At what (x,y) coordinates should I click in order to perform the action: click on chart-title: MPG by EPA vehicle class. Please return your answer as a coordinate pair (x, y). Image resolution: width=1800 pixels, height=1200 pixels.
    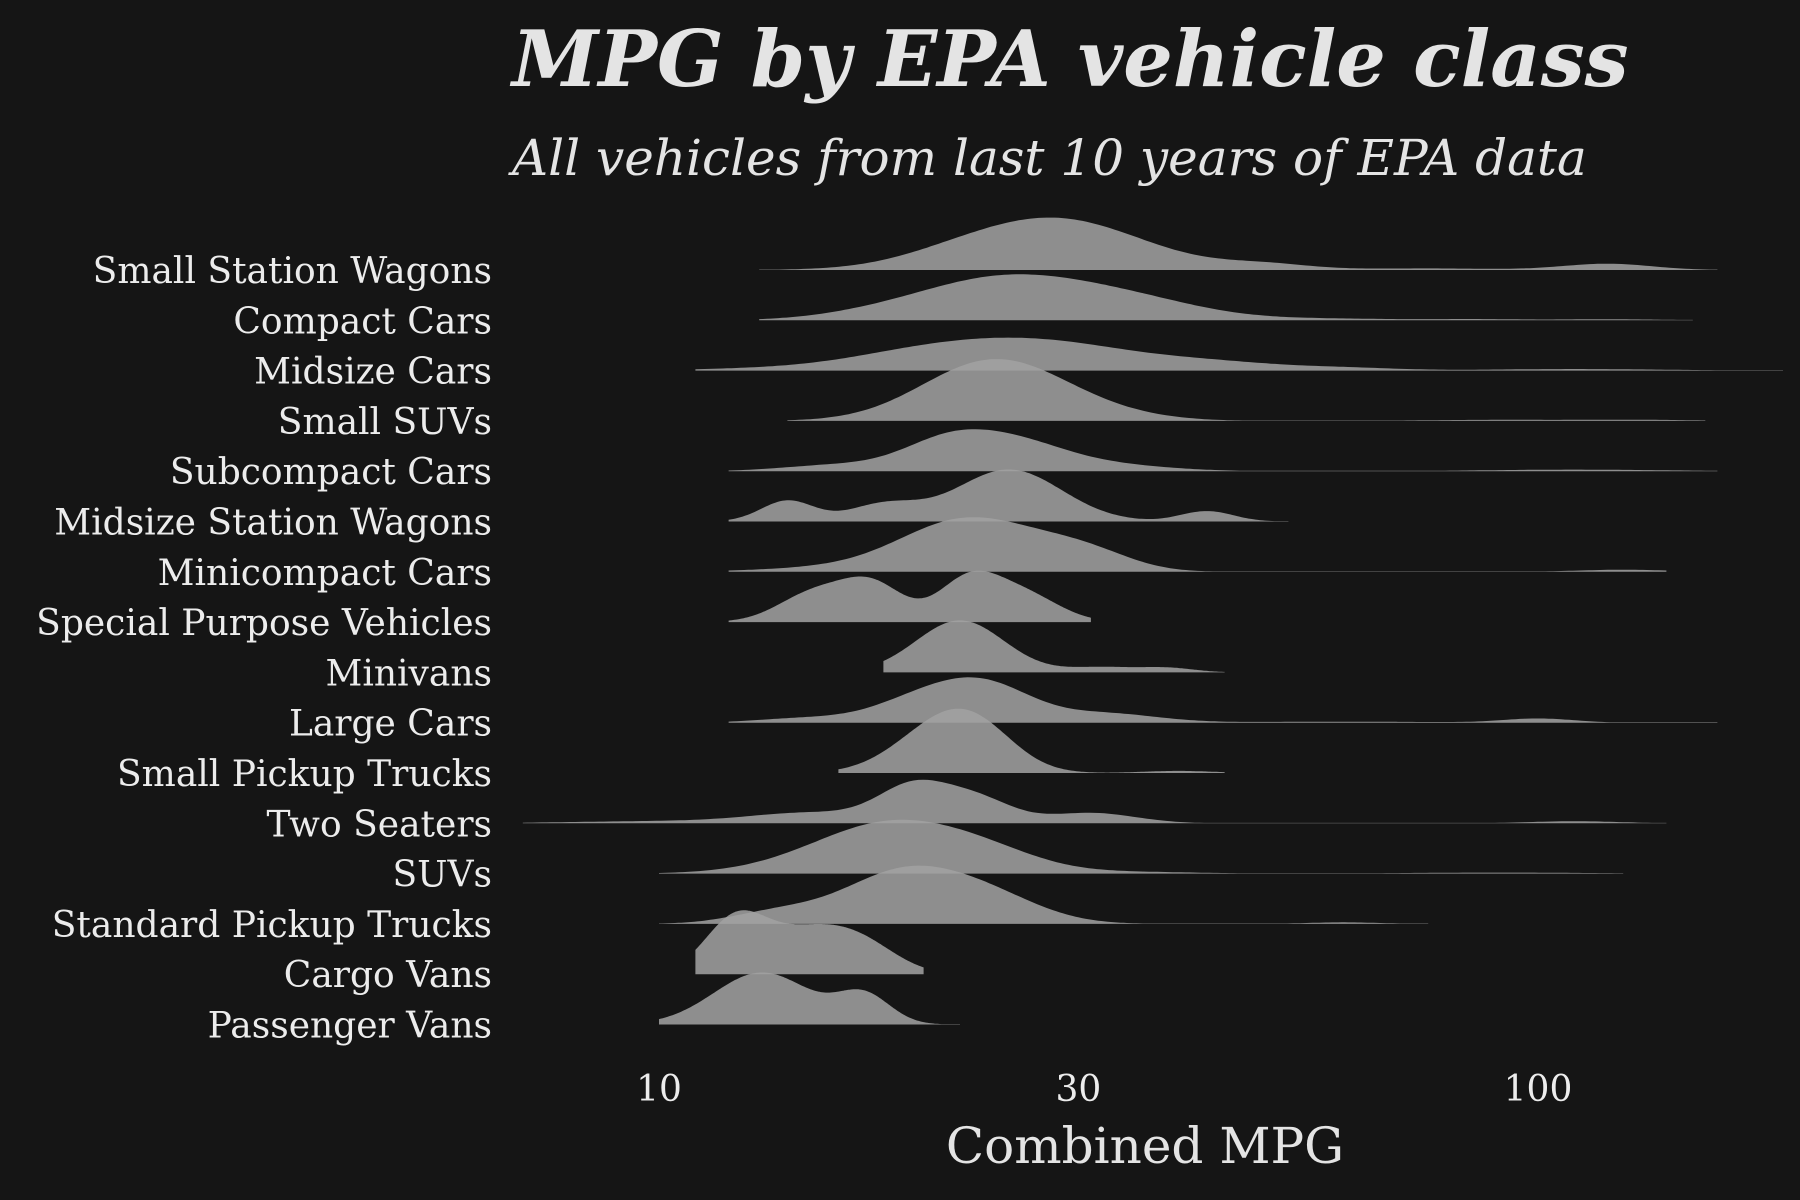
    Looking at the image, I should click on (1069, 59).